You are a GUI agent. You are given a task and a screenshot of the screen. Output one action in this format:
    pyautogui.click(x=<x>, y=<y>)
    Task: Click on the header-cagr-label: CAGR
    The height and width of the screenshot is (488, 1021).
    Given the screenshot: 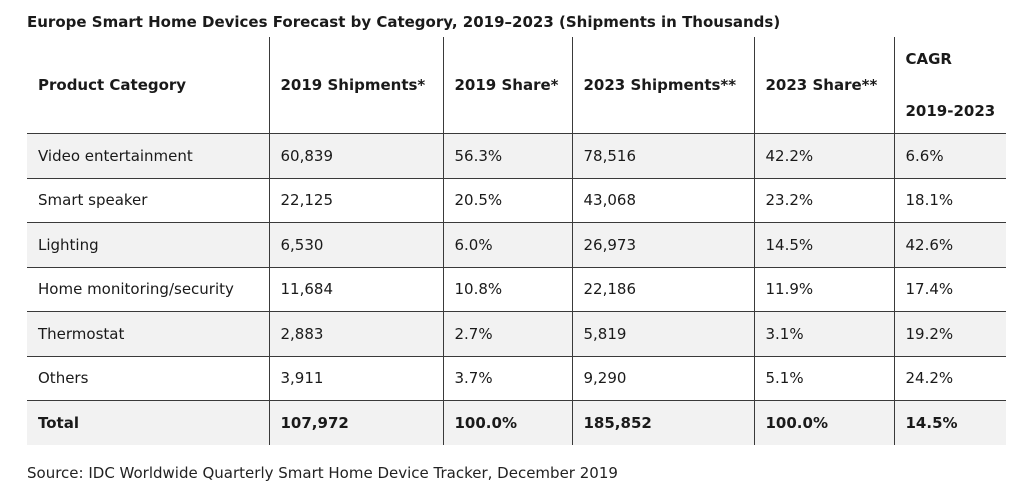 What is the action you would take?
    pyautogui.click(x=928, y=59)
    